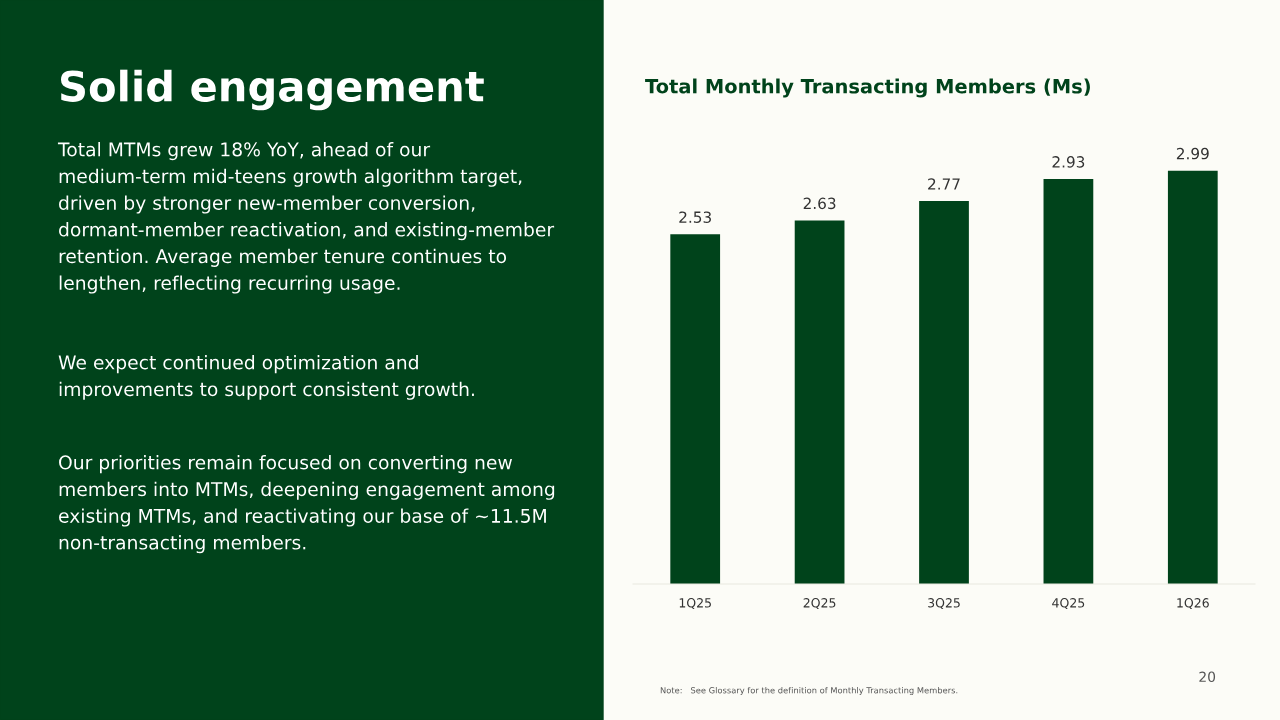 The height and width of the screenshot is (720, 1280). I want to click on x-tick-label: 1Q25, so click(695, 603).